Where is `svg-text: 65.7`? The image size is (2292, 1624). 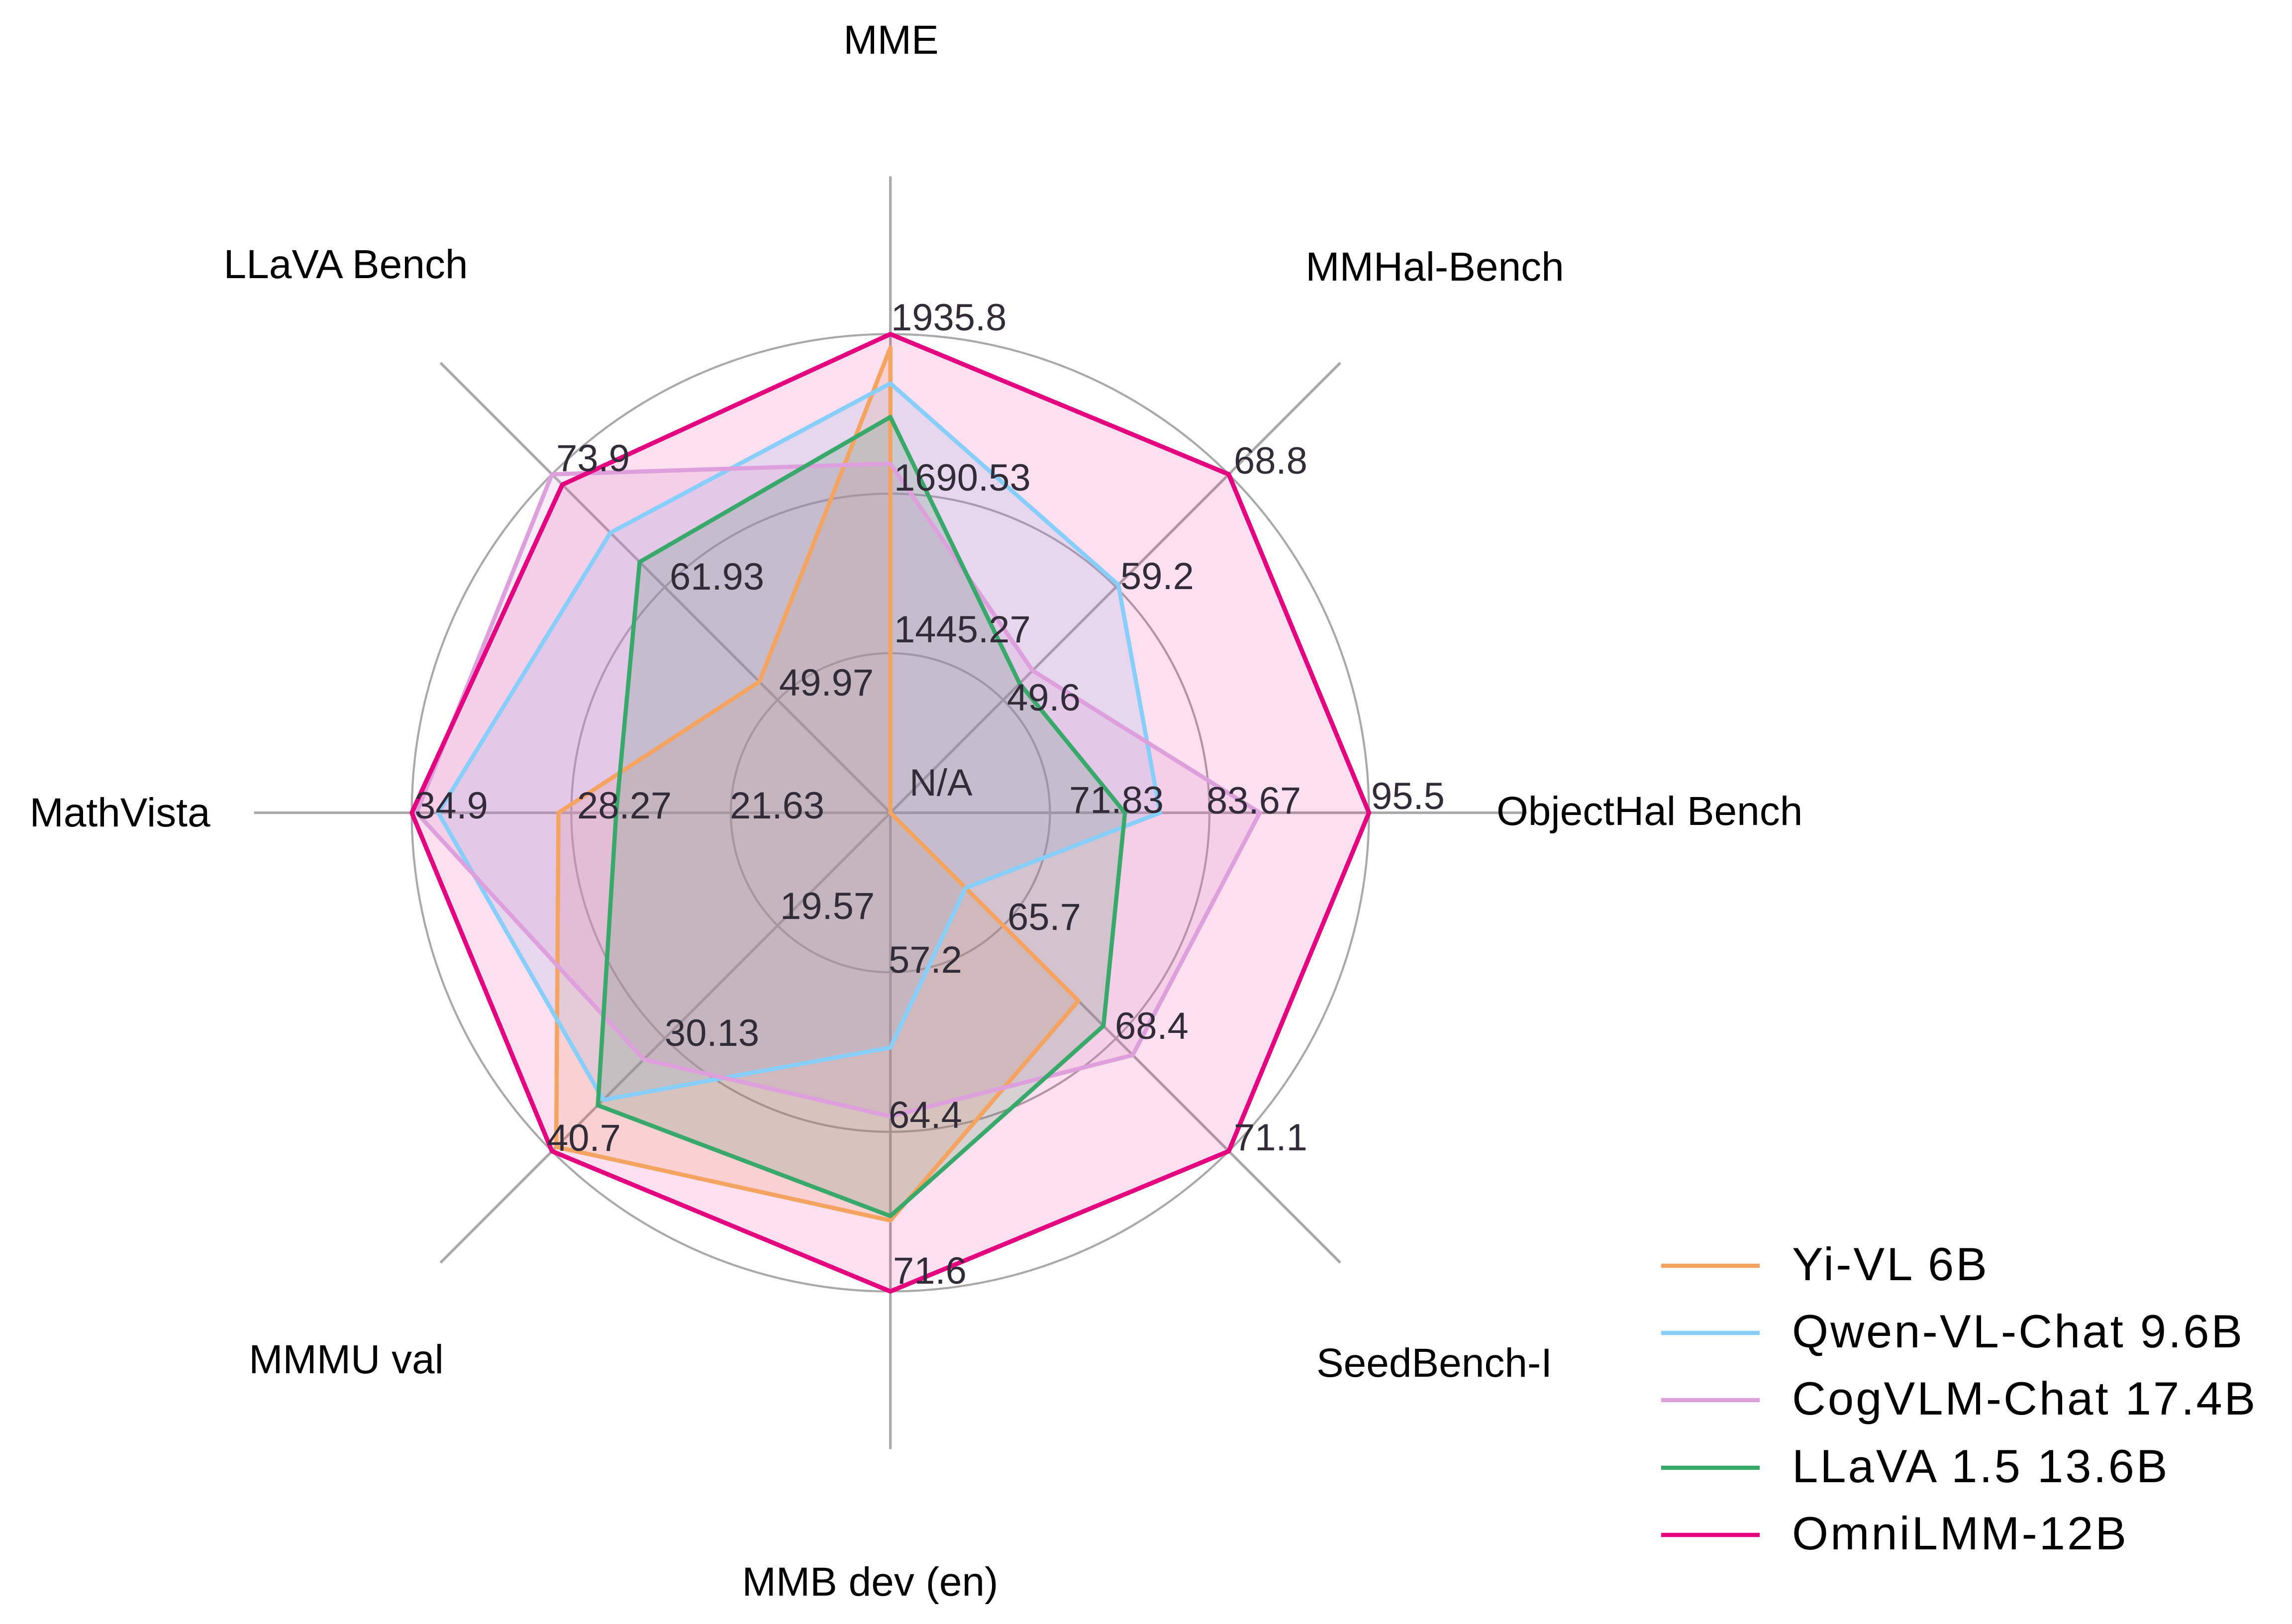
svg-text: 65.7 is located at coordinates (1044, 917).